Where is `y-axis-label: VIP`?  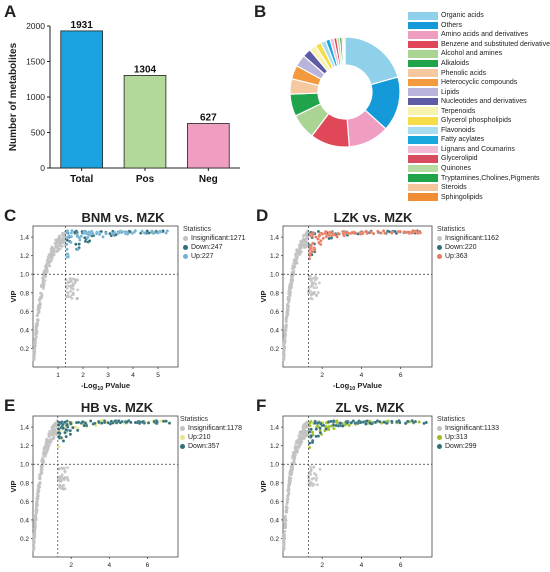 y-axis-label: VIP is located at coordinates (13, 296).